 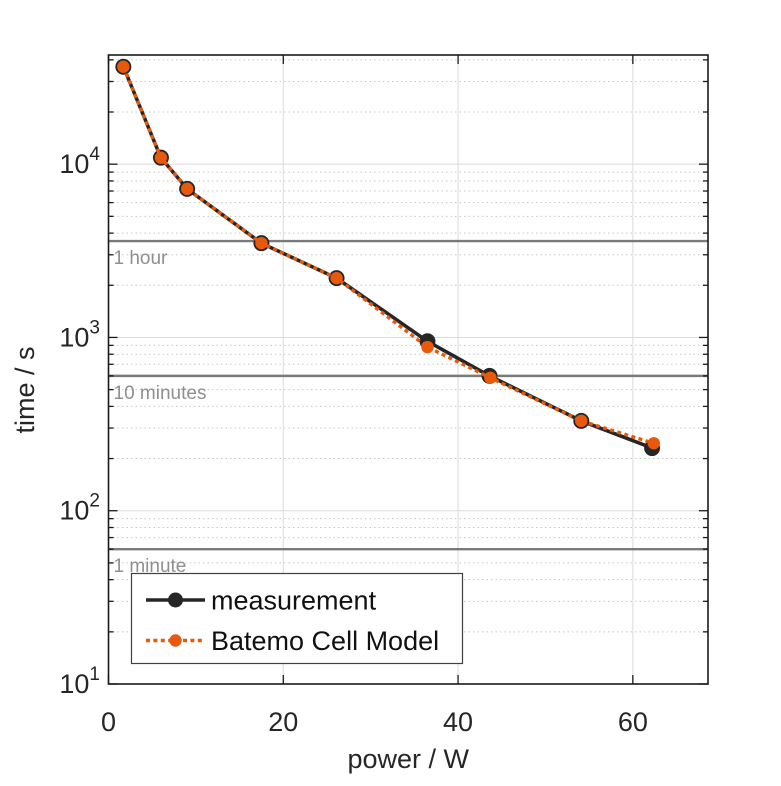 I want to click on reference-label-1-minute: 1 minute, so click(x=150, y=566).